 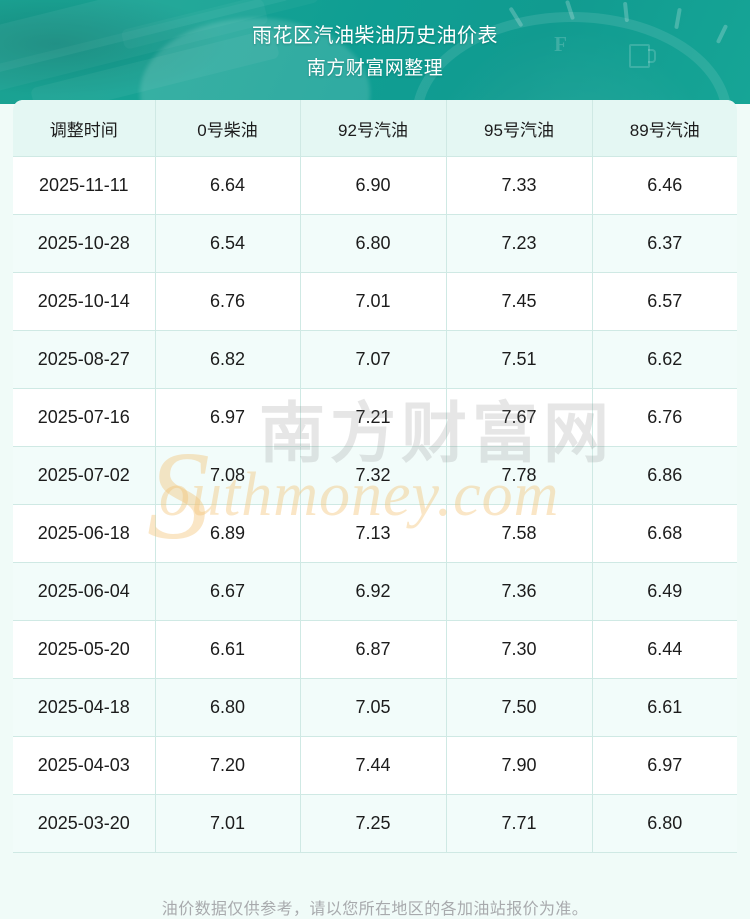 What do you see at coordinates (664, 243) in the screenshot?
I see `cell-petrol-89: 6.37` at bounding box center [664, 243].